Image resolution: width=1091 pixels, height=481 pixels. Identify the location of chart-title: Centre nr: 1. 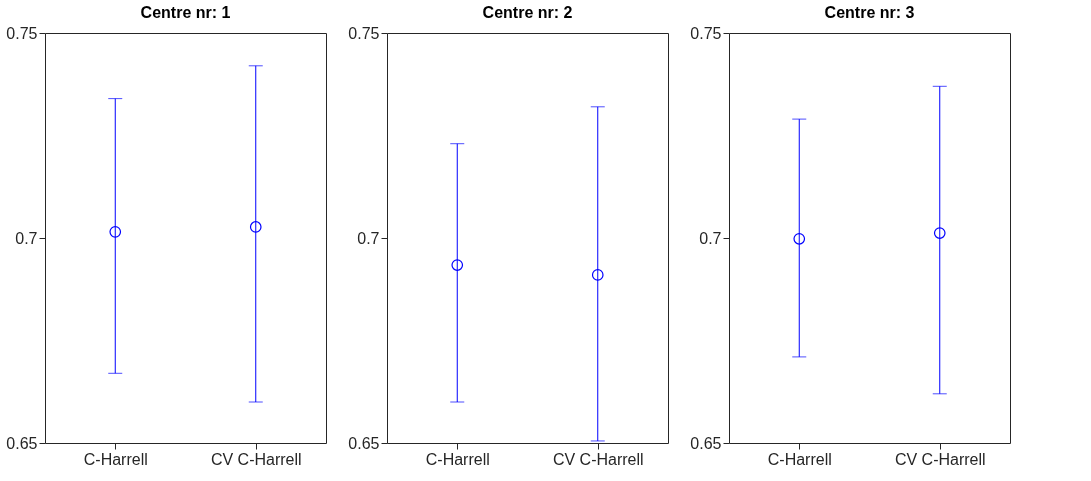
(185, 12).